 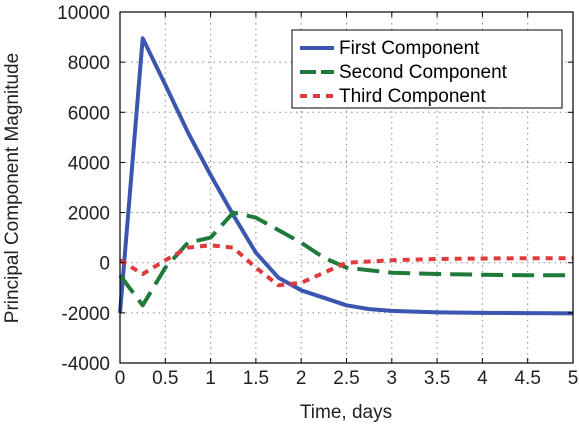 What do you see at coordinates (120, 378) in the screenshot?
I see `x-tick-label: 0` at bounding box center [120, 378].